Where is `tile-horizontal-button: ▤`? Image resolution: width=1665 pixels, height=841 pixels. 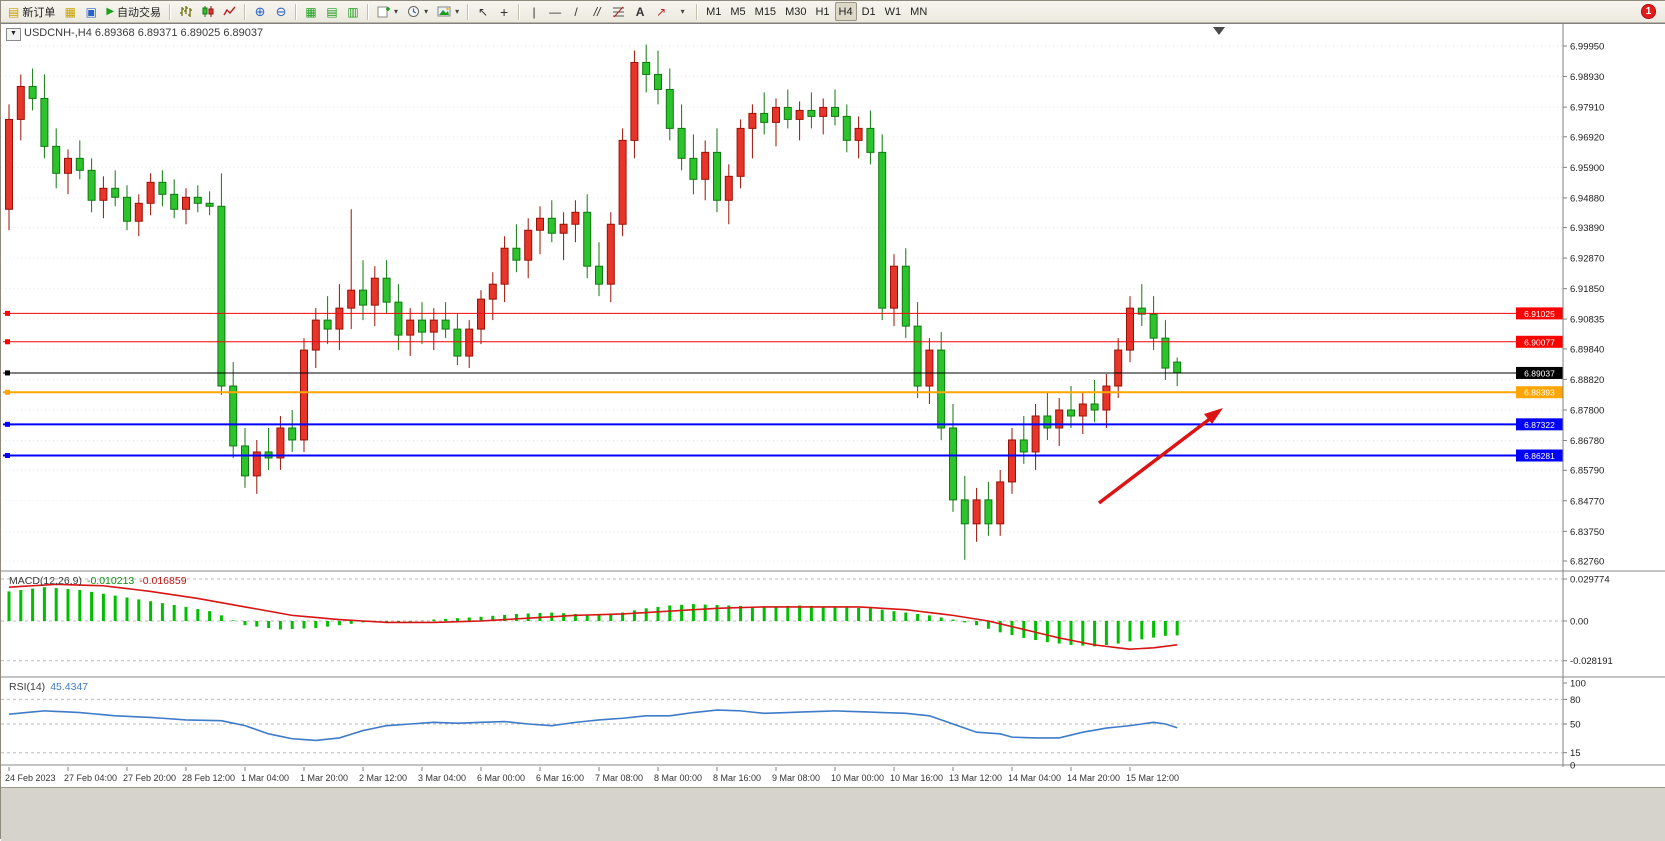
tile-horizontal-button: ▤ is located at coordinates (332, 11).